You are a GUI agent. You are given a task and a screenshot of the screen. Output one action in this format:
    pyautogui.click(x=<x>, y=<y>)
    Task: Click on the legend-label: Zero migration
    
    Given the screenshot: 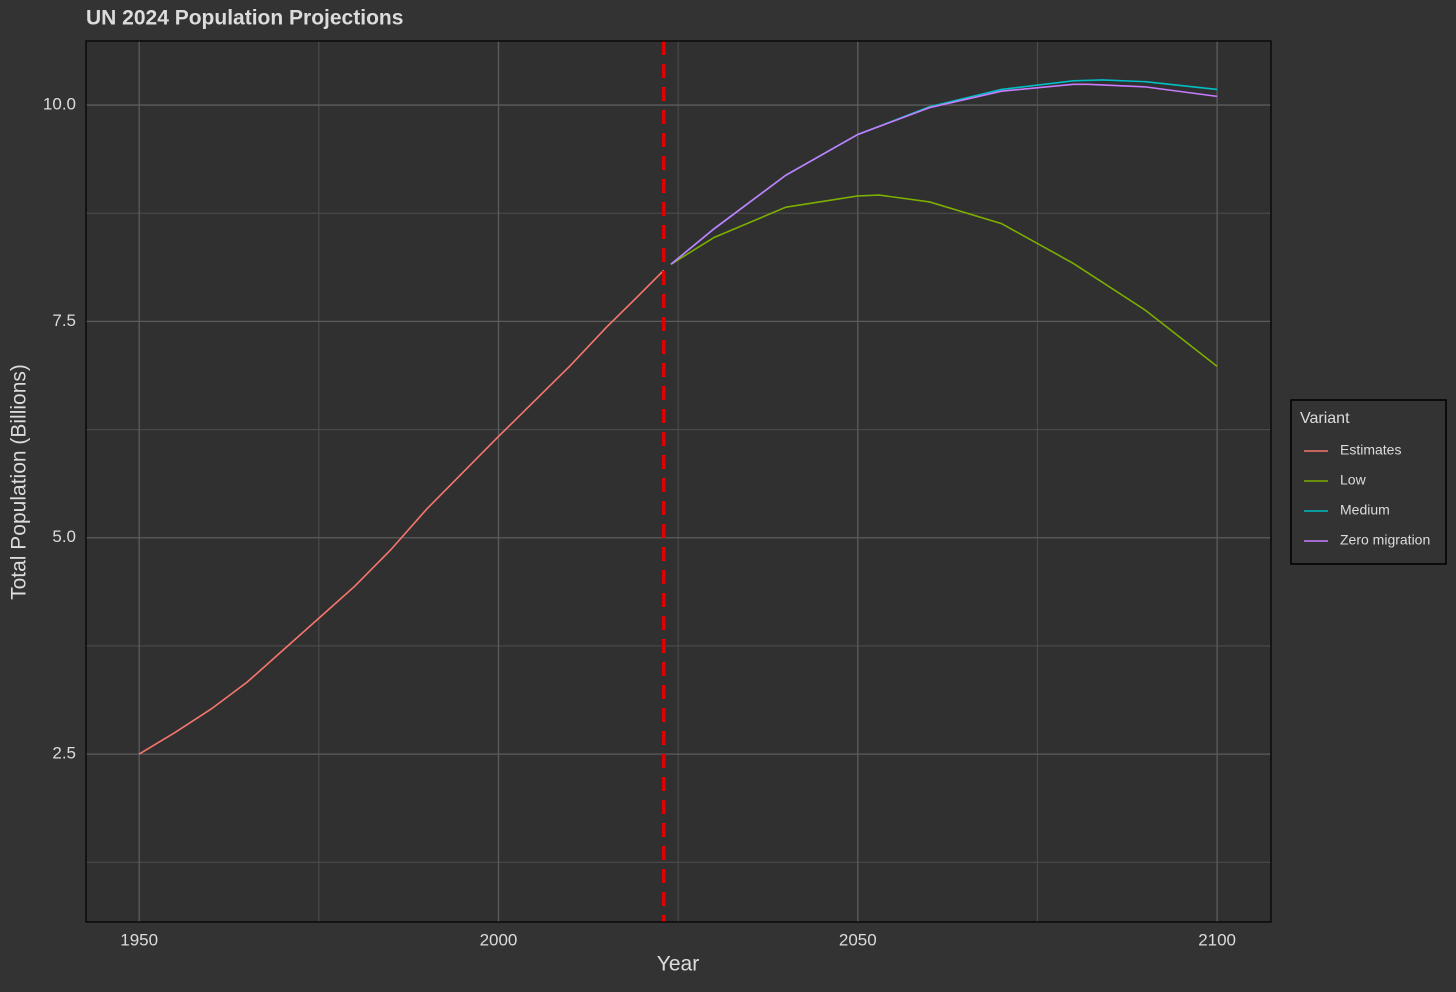 What is the action you would take?
    pyautogui.click(x=1385, y=540)
    